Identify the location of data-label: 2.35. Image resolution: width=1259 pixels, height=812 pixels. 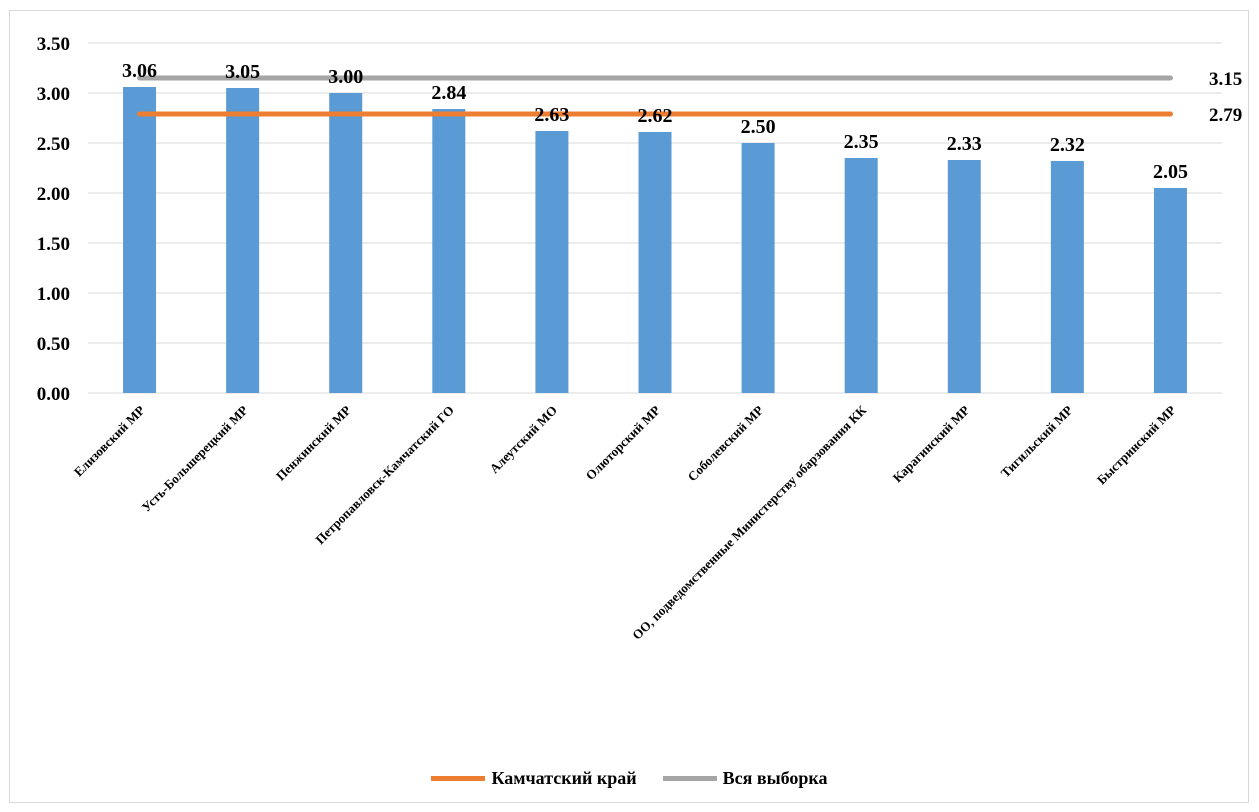
(861, 142).